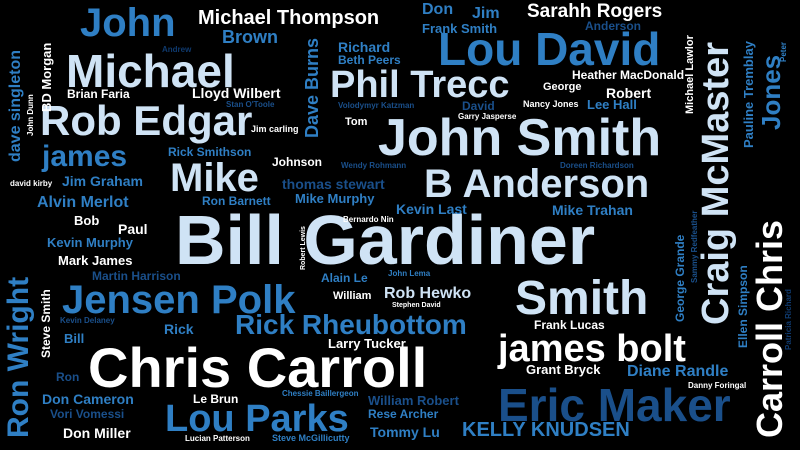 This screenshot has height=450, width=800. Describe the element at coordinates (367, 343) in the screenshot. I see `word-larry-tucker: Larry Tucker` at that location.